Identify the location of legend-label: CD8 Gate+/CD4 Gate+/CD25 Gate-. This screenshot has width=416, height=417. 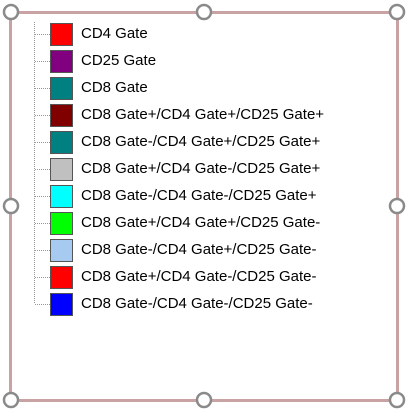
(200, 222).